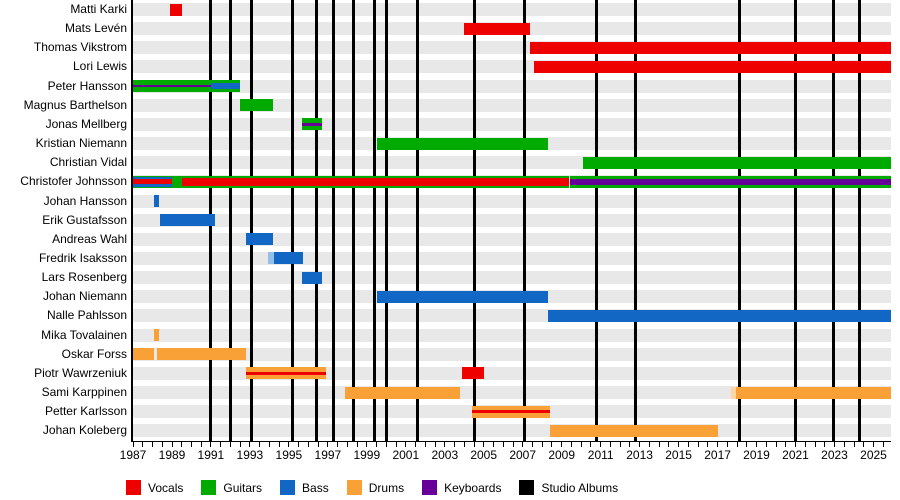 The image size is (900, 500). I want to click on member-label: Kristian Niemann, so click(81, 143).